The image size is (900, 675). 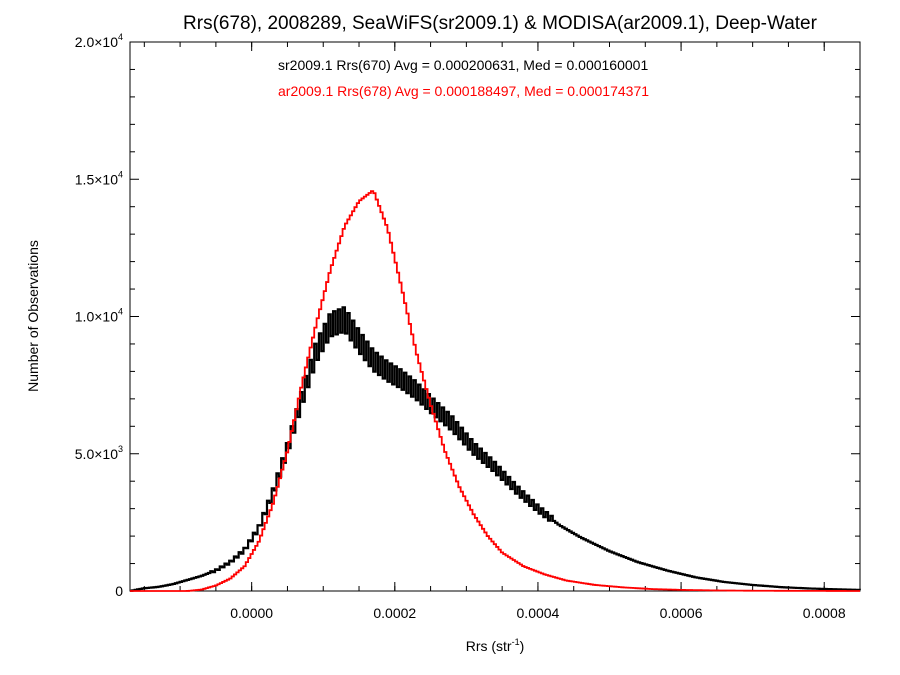 What do you see at coordinates (681, 613) in the screenshot?
I see `x-tick-label: 0.0006` at bounding box center [681, 613].